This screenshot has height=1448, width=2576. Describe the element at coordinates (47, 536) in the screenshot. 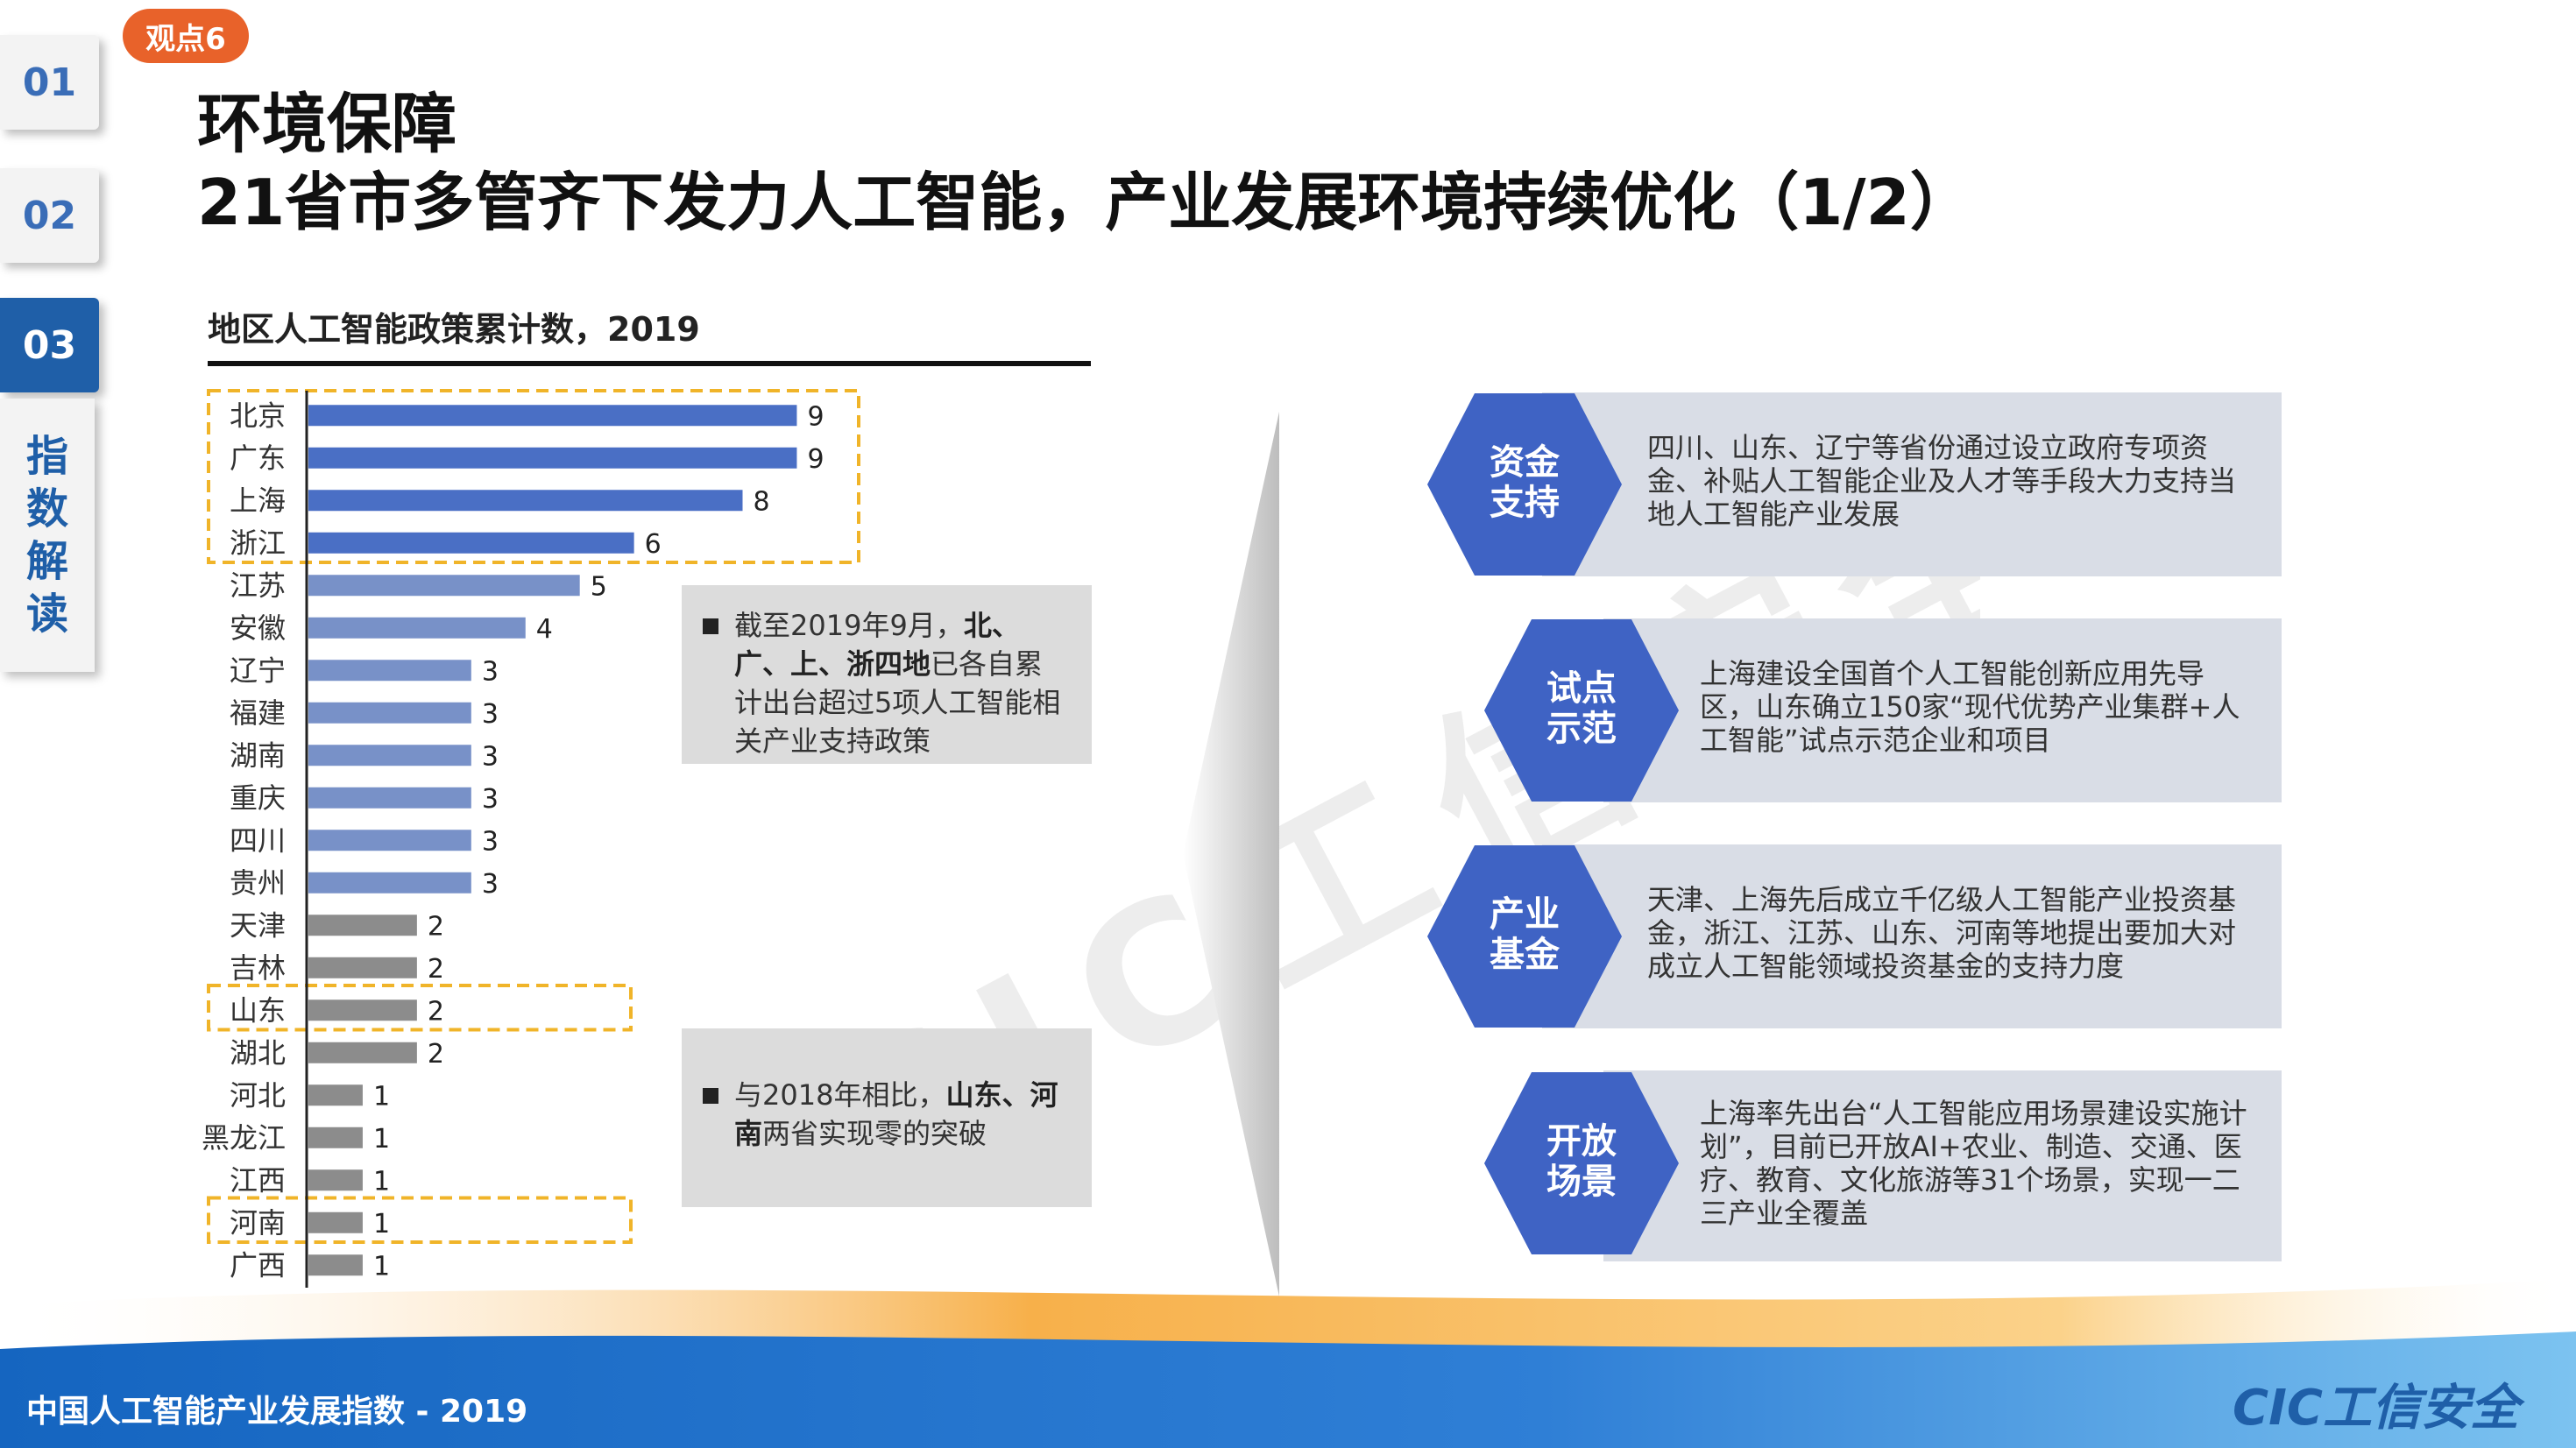

I see `nav-section-label: 指 数 解 读` at that location.